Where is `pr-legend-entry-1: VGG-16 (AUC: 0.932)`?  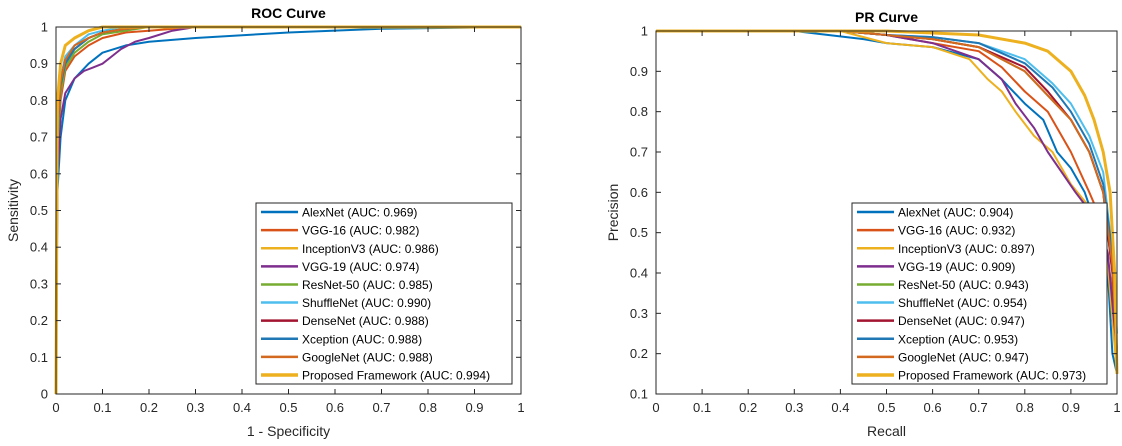 pr-legend-entry-1: VGG-16 (AUC: 0.932) is located at coordinates (956, 231).